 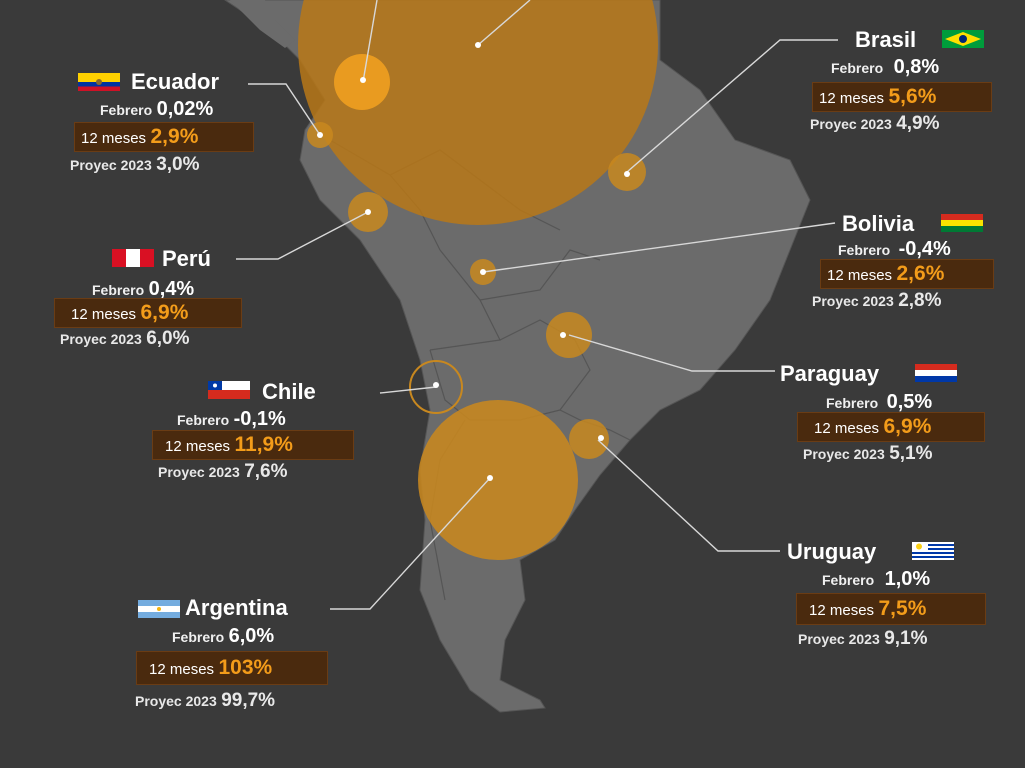 I want to click on meses-value: 7,5%, so click(x=902, y=608).